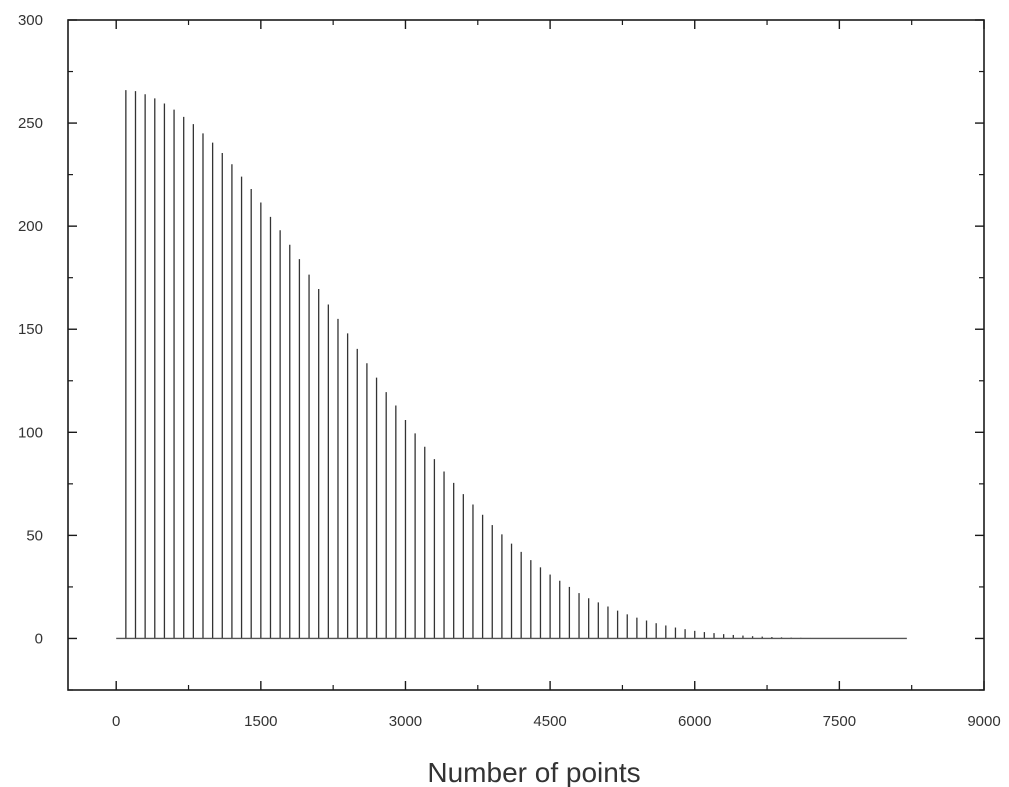 This screenshot has width=1009, height=787. What do you see at coordinates (30, 432) in the screenshot?
I see `y-tick-label: 100` at bounding box center [30, 432].